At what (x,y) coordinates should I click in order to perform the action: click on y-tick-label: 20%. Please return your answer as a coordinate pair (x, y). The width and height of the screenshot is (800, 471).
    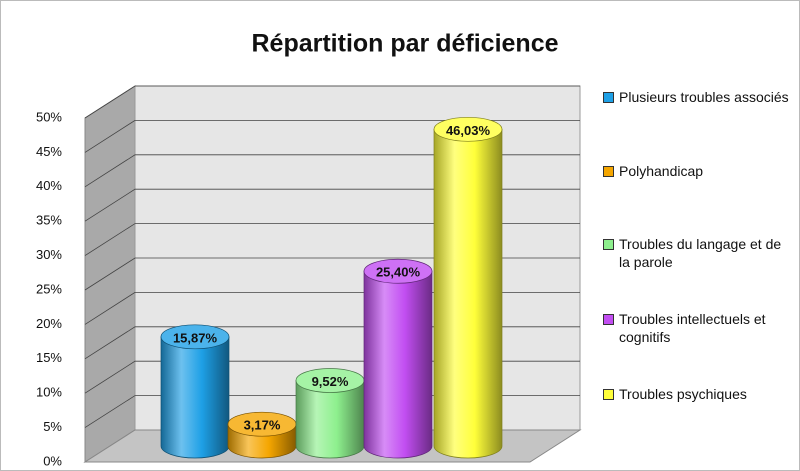
    Looking at the image, I should click on (49, 323).